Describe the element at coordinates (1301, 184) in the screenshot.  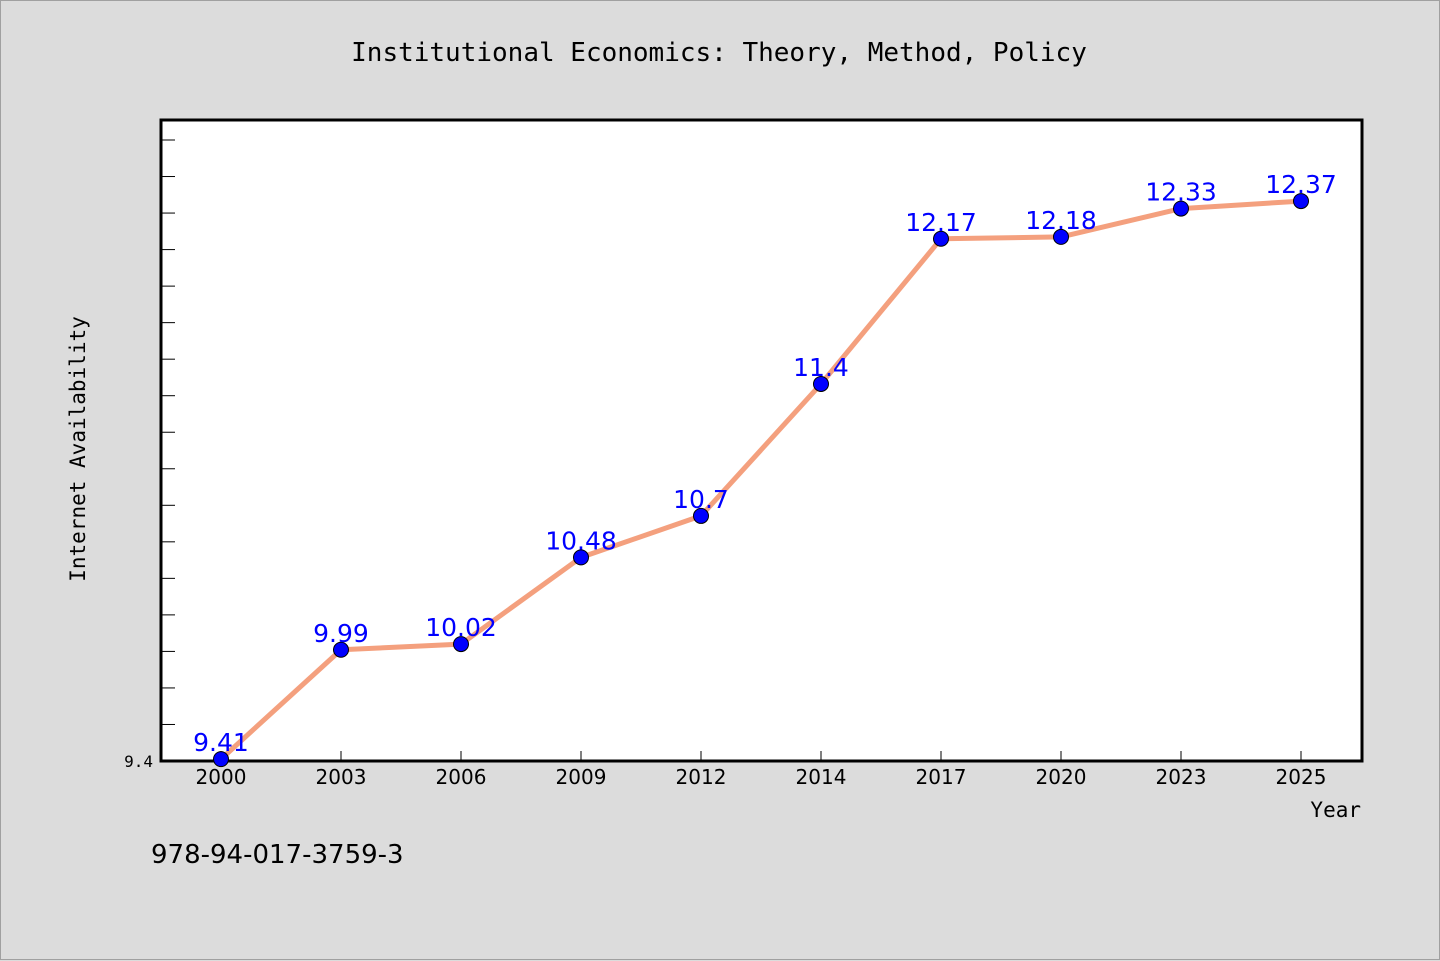
I see `data-label: 12.37` at that location.